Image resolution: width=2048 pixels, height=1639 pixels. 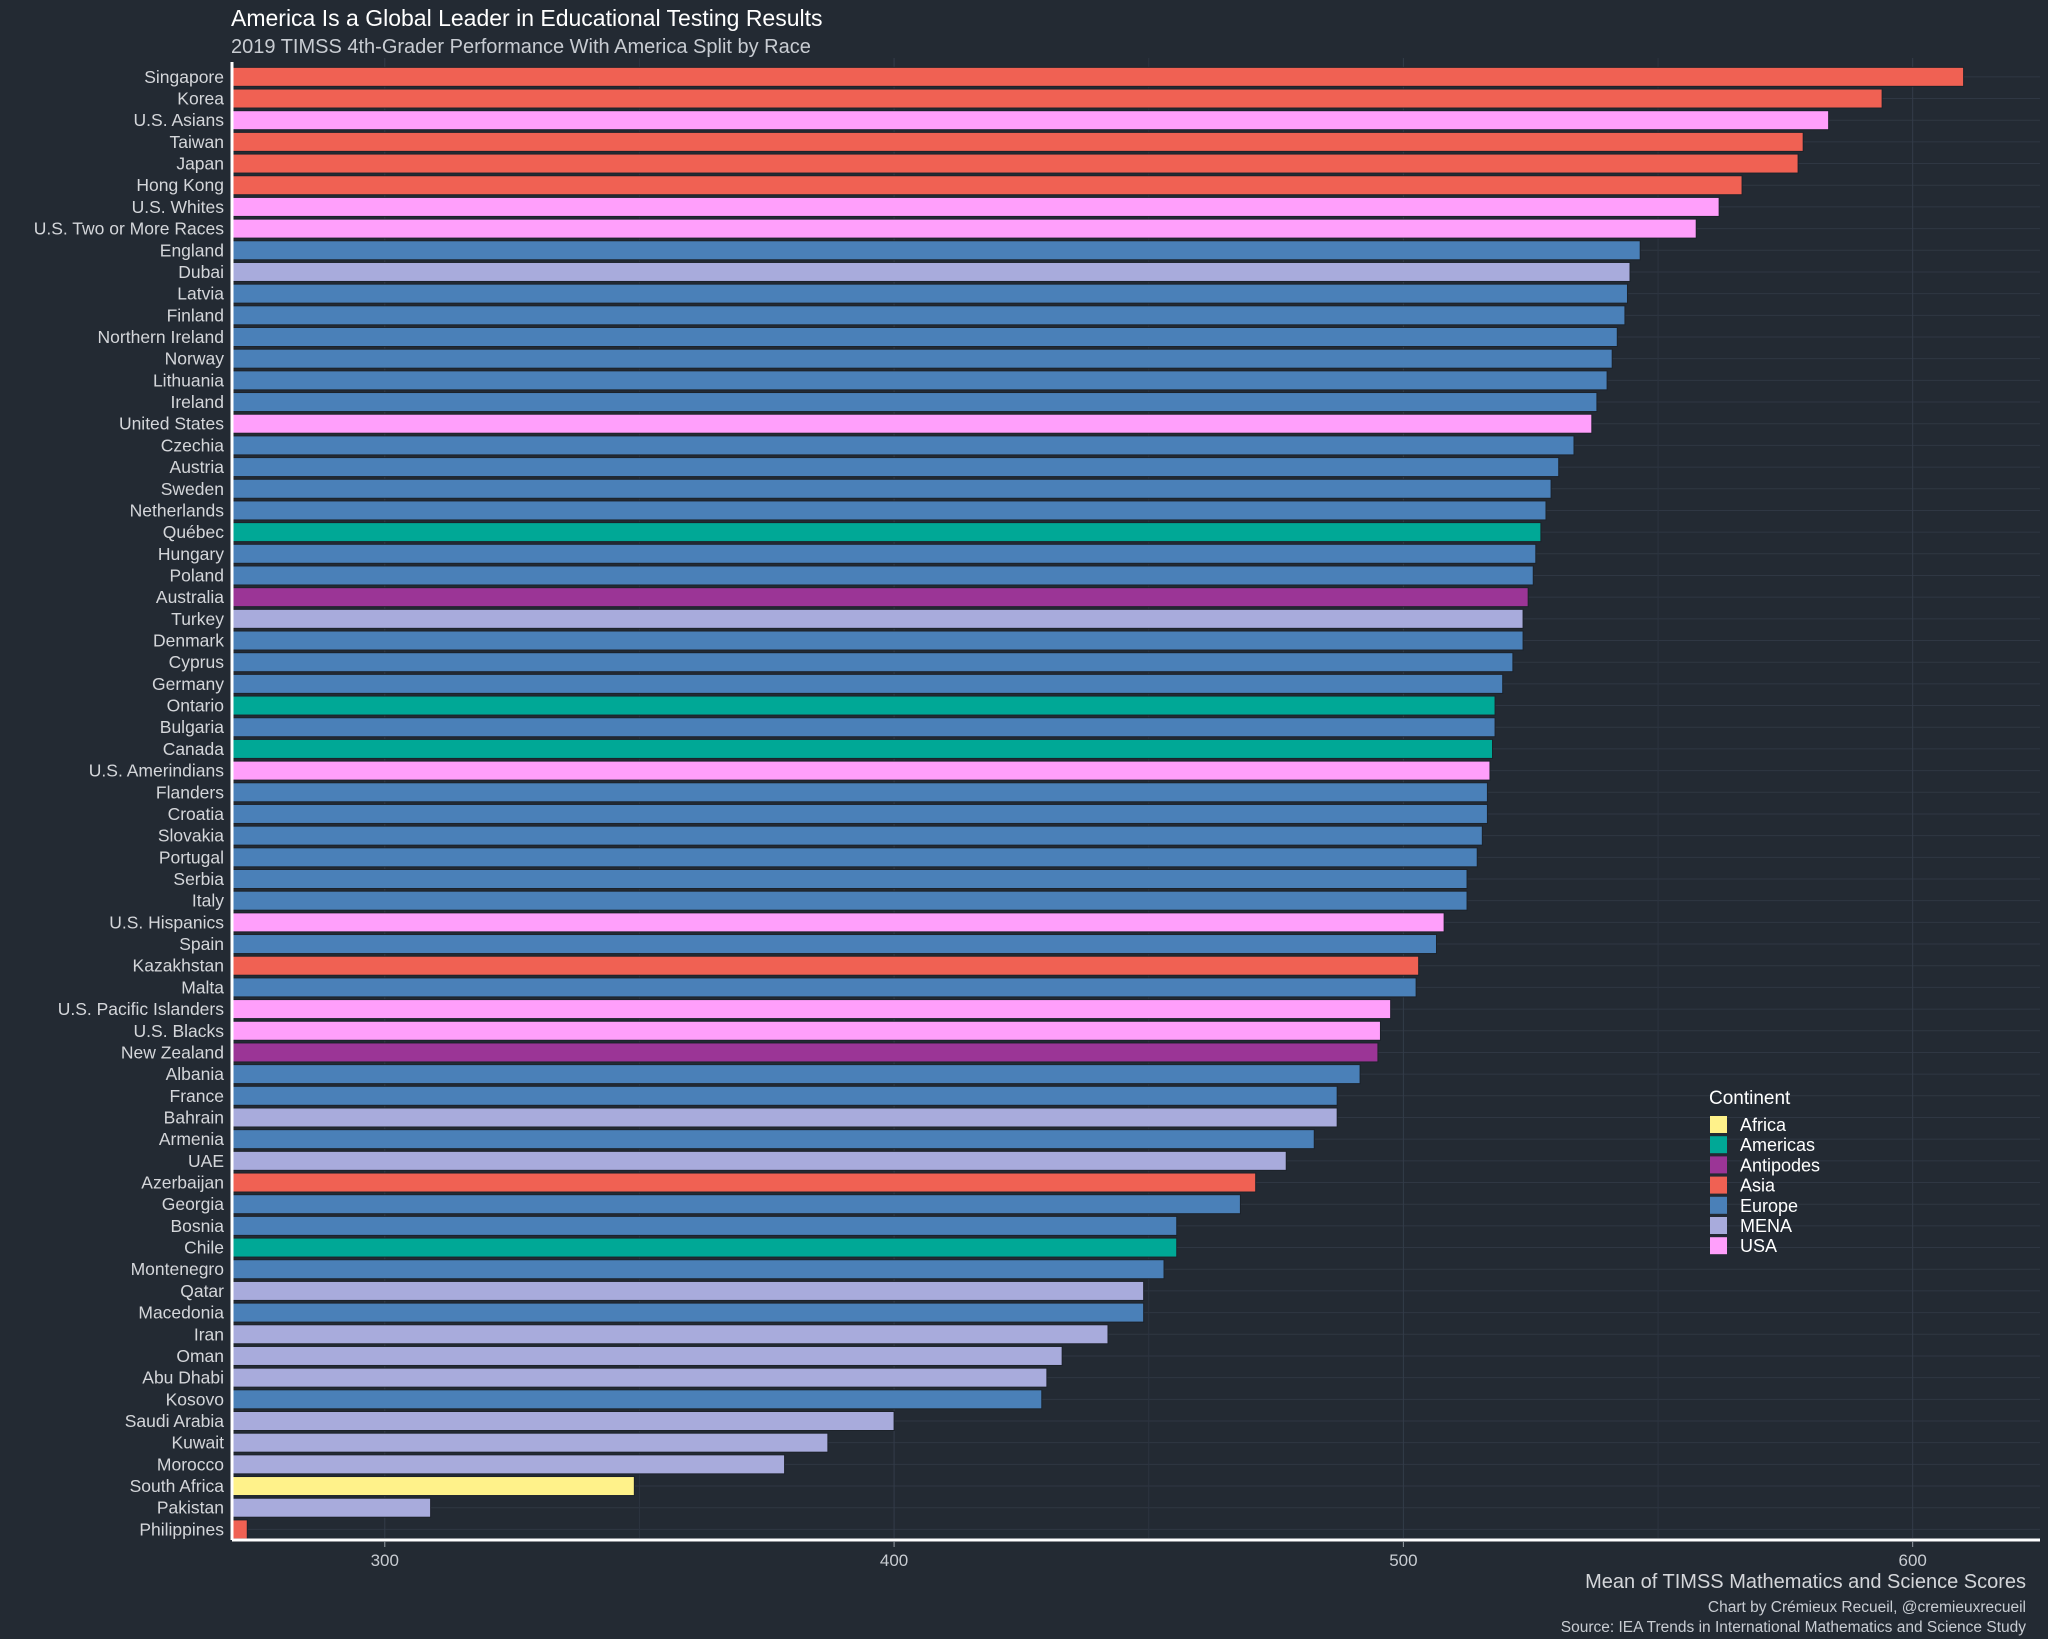 What do you see at coordinates (796, 1074) in the screenshot?
I see `bar-albania` at bounding box center [796, 1074].